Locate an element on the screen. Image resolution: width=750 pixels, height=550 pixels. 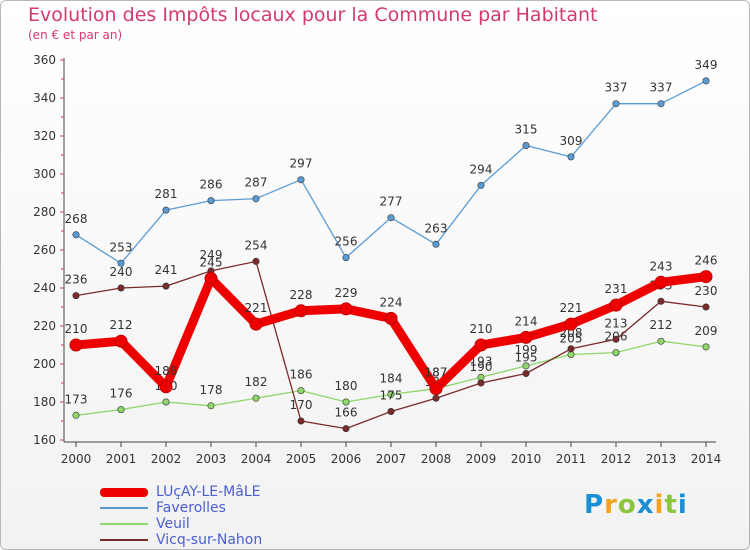
y-tick-label-240: 240 is located at coordinates (44, 288).